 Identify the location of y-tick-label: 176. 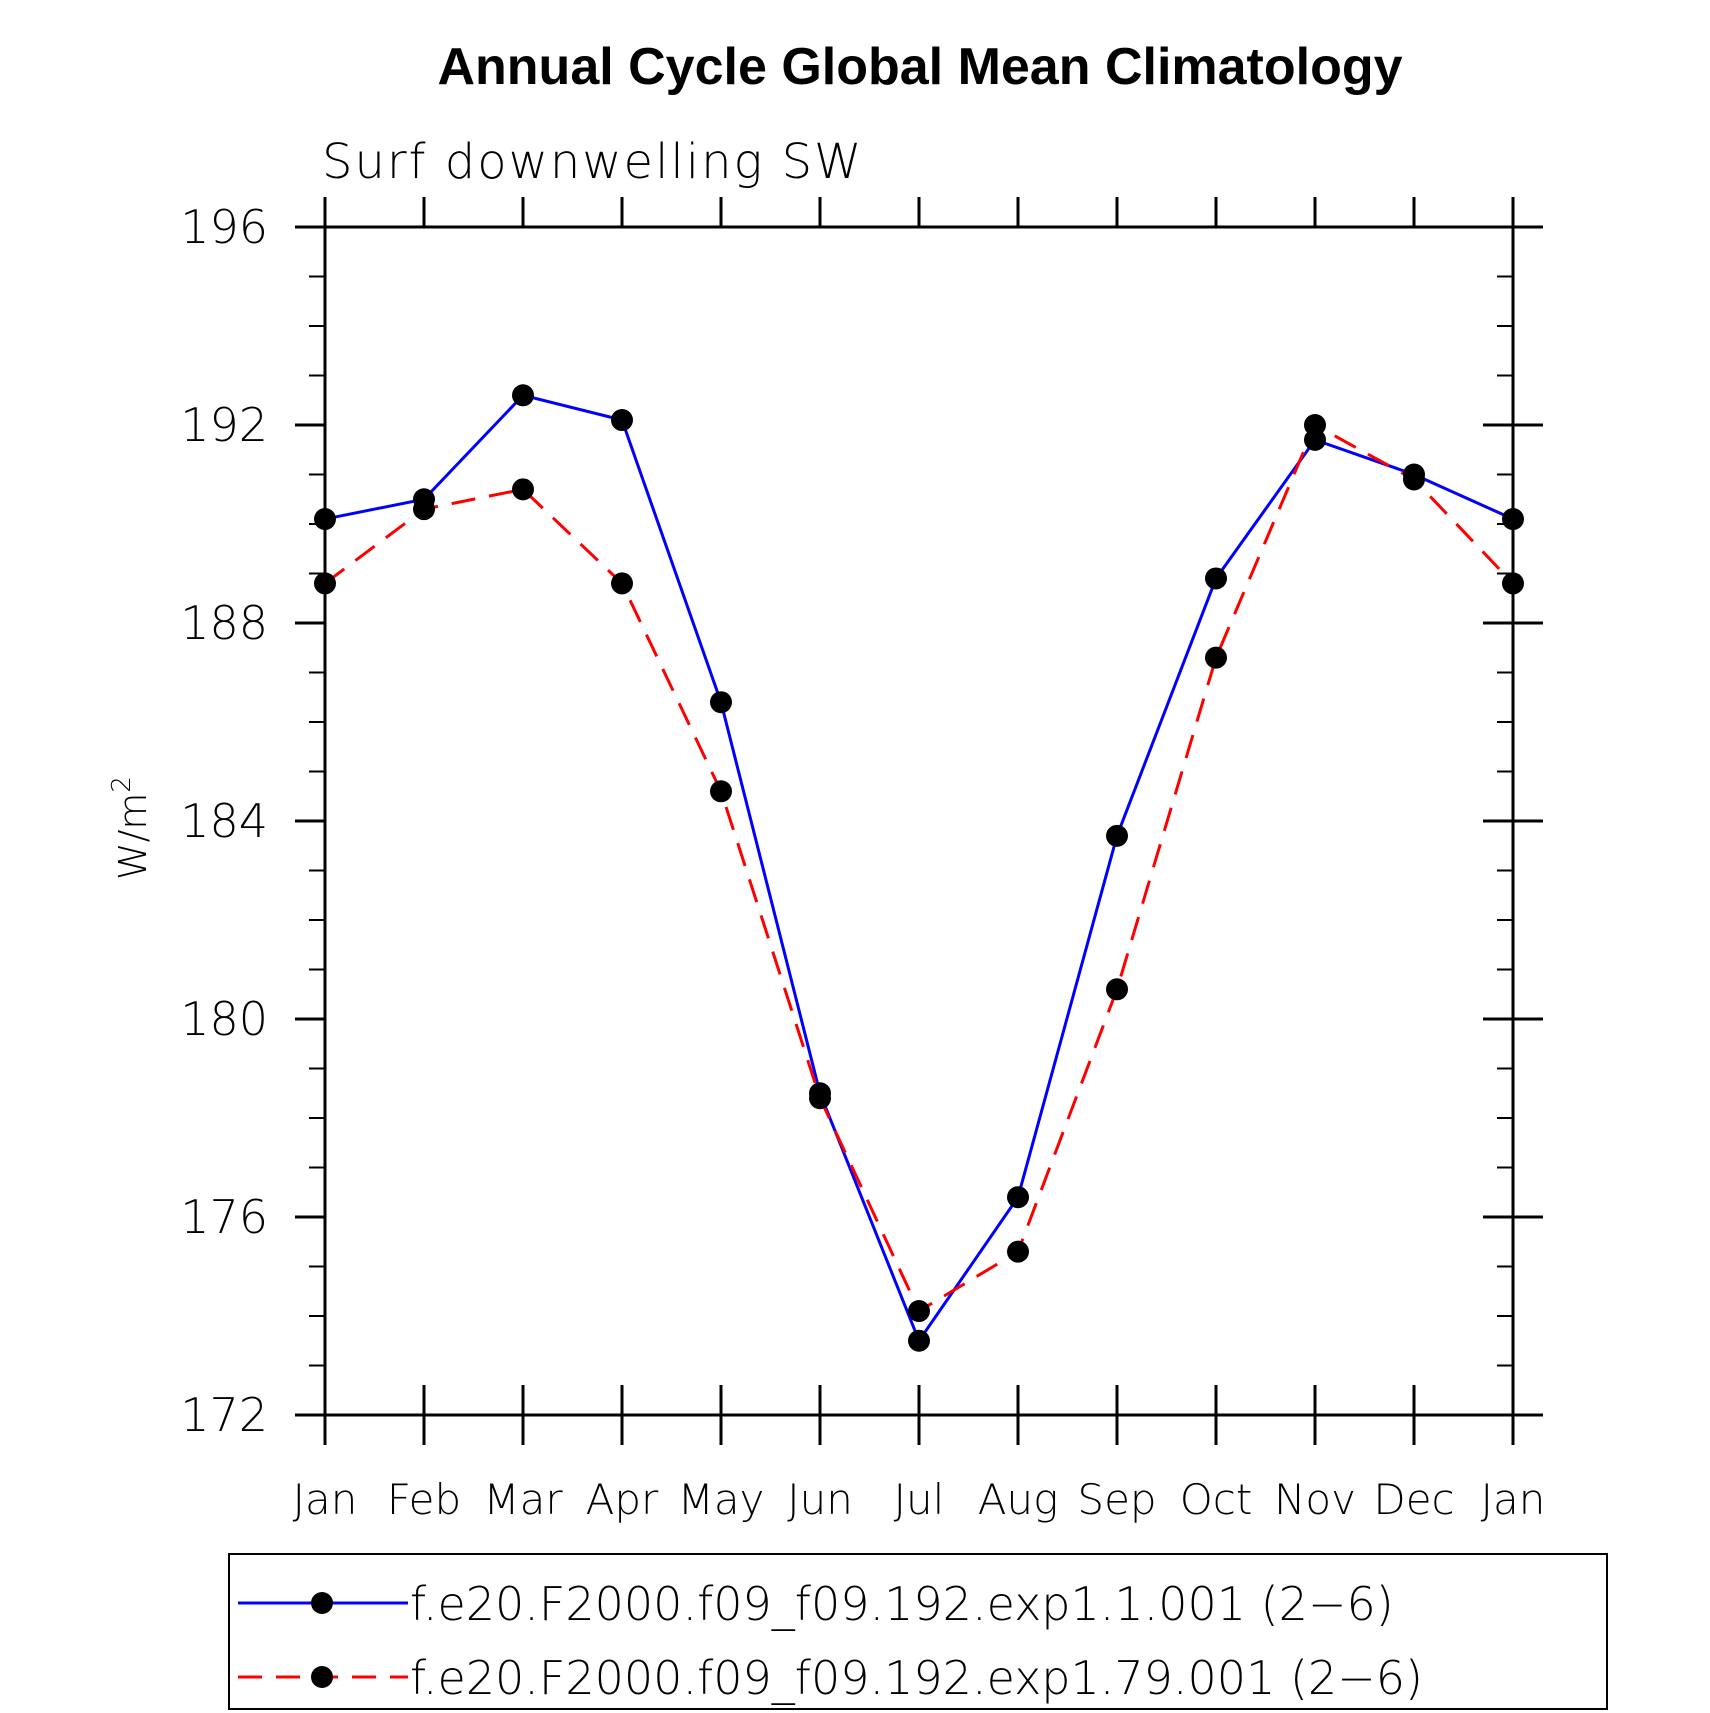
(224, 1217).